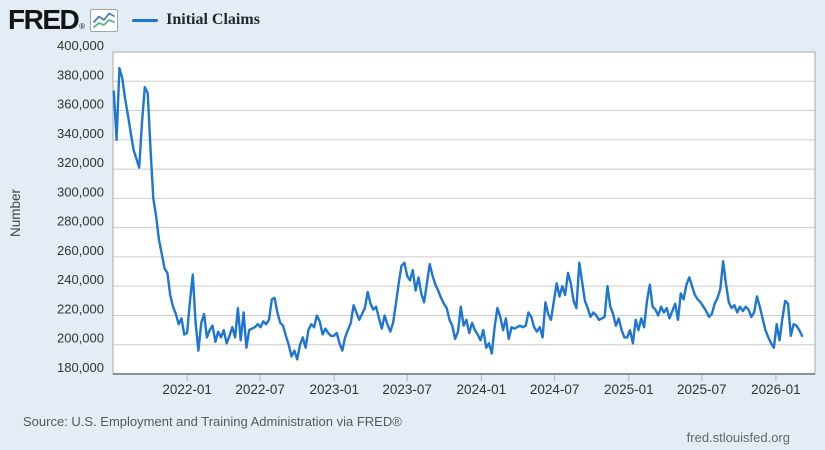  I want to click on y-tick-label: 180,000, so click(80, 367).